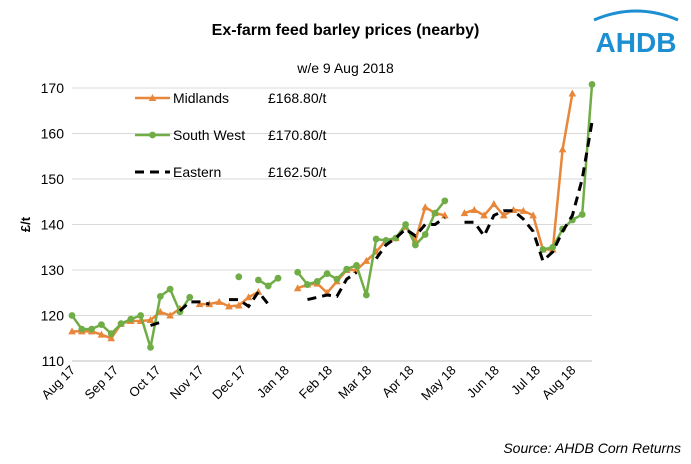 The width and height of the screenshot is (691, 464). I want to click on y-tick-label: 130, so click(53, 270).